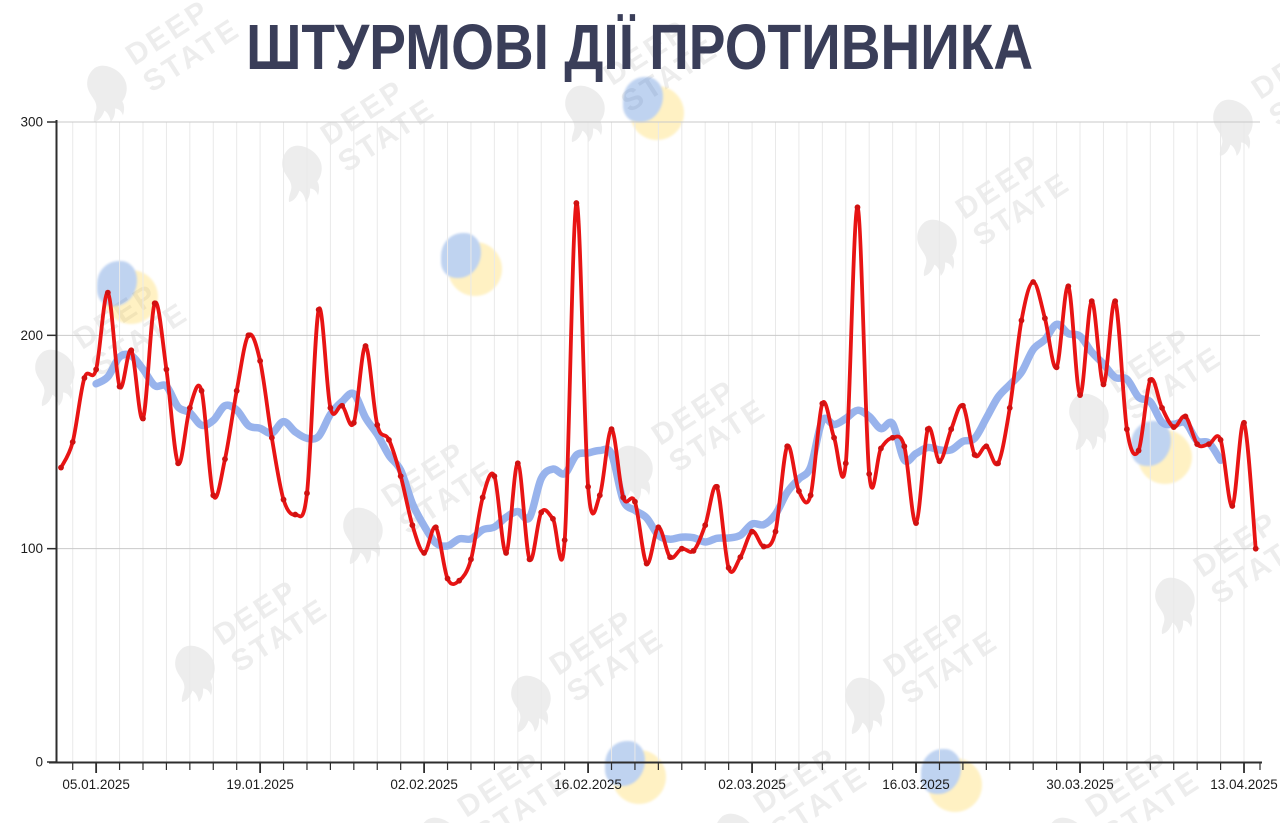 The width and height of the screenshot is (1280, 823). What do you see at coordinates (31, 548) in the screenshot?
I see `y-axis-label: 100` at bounding box center [31, 548].